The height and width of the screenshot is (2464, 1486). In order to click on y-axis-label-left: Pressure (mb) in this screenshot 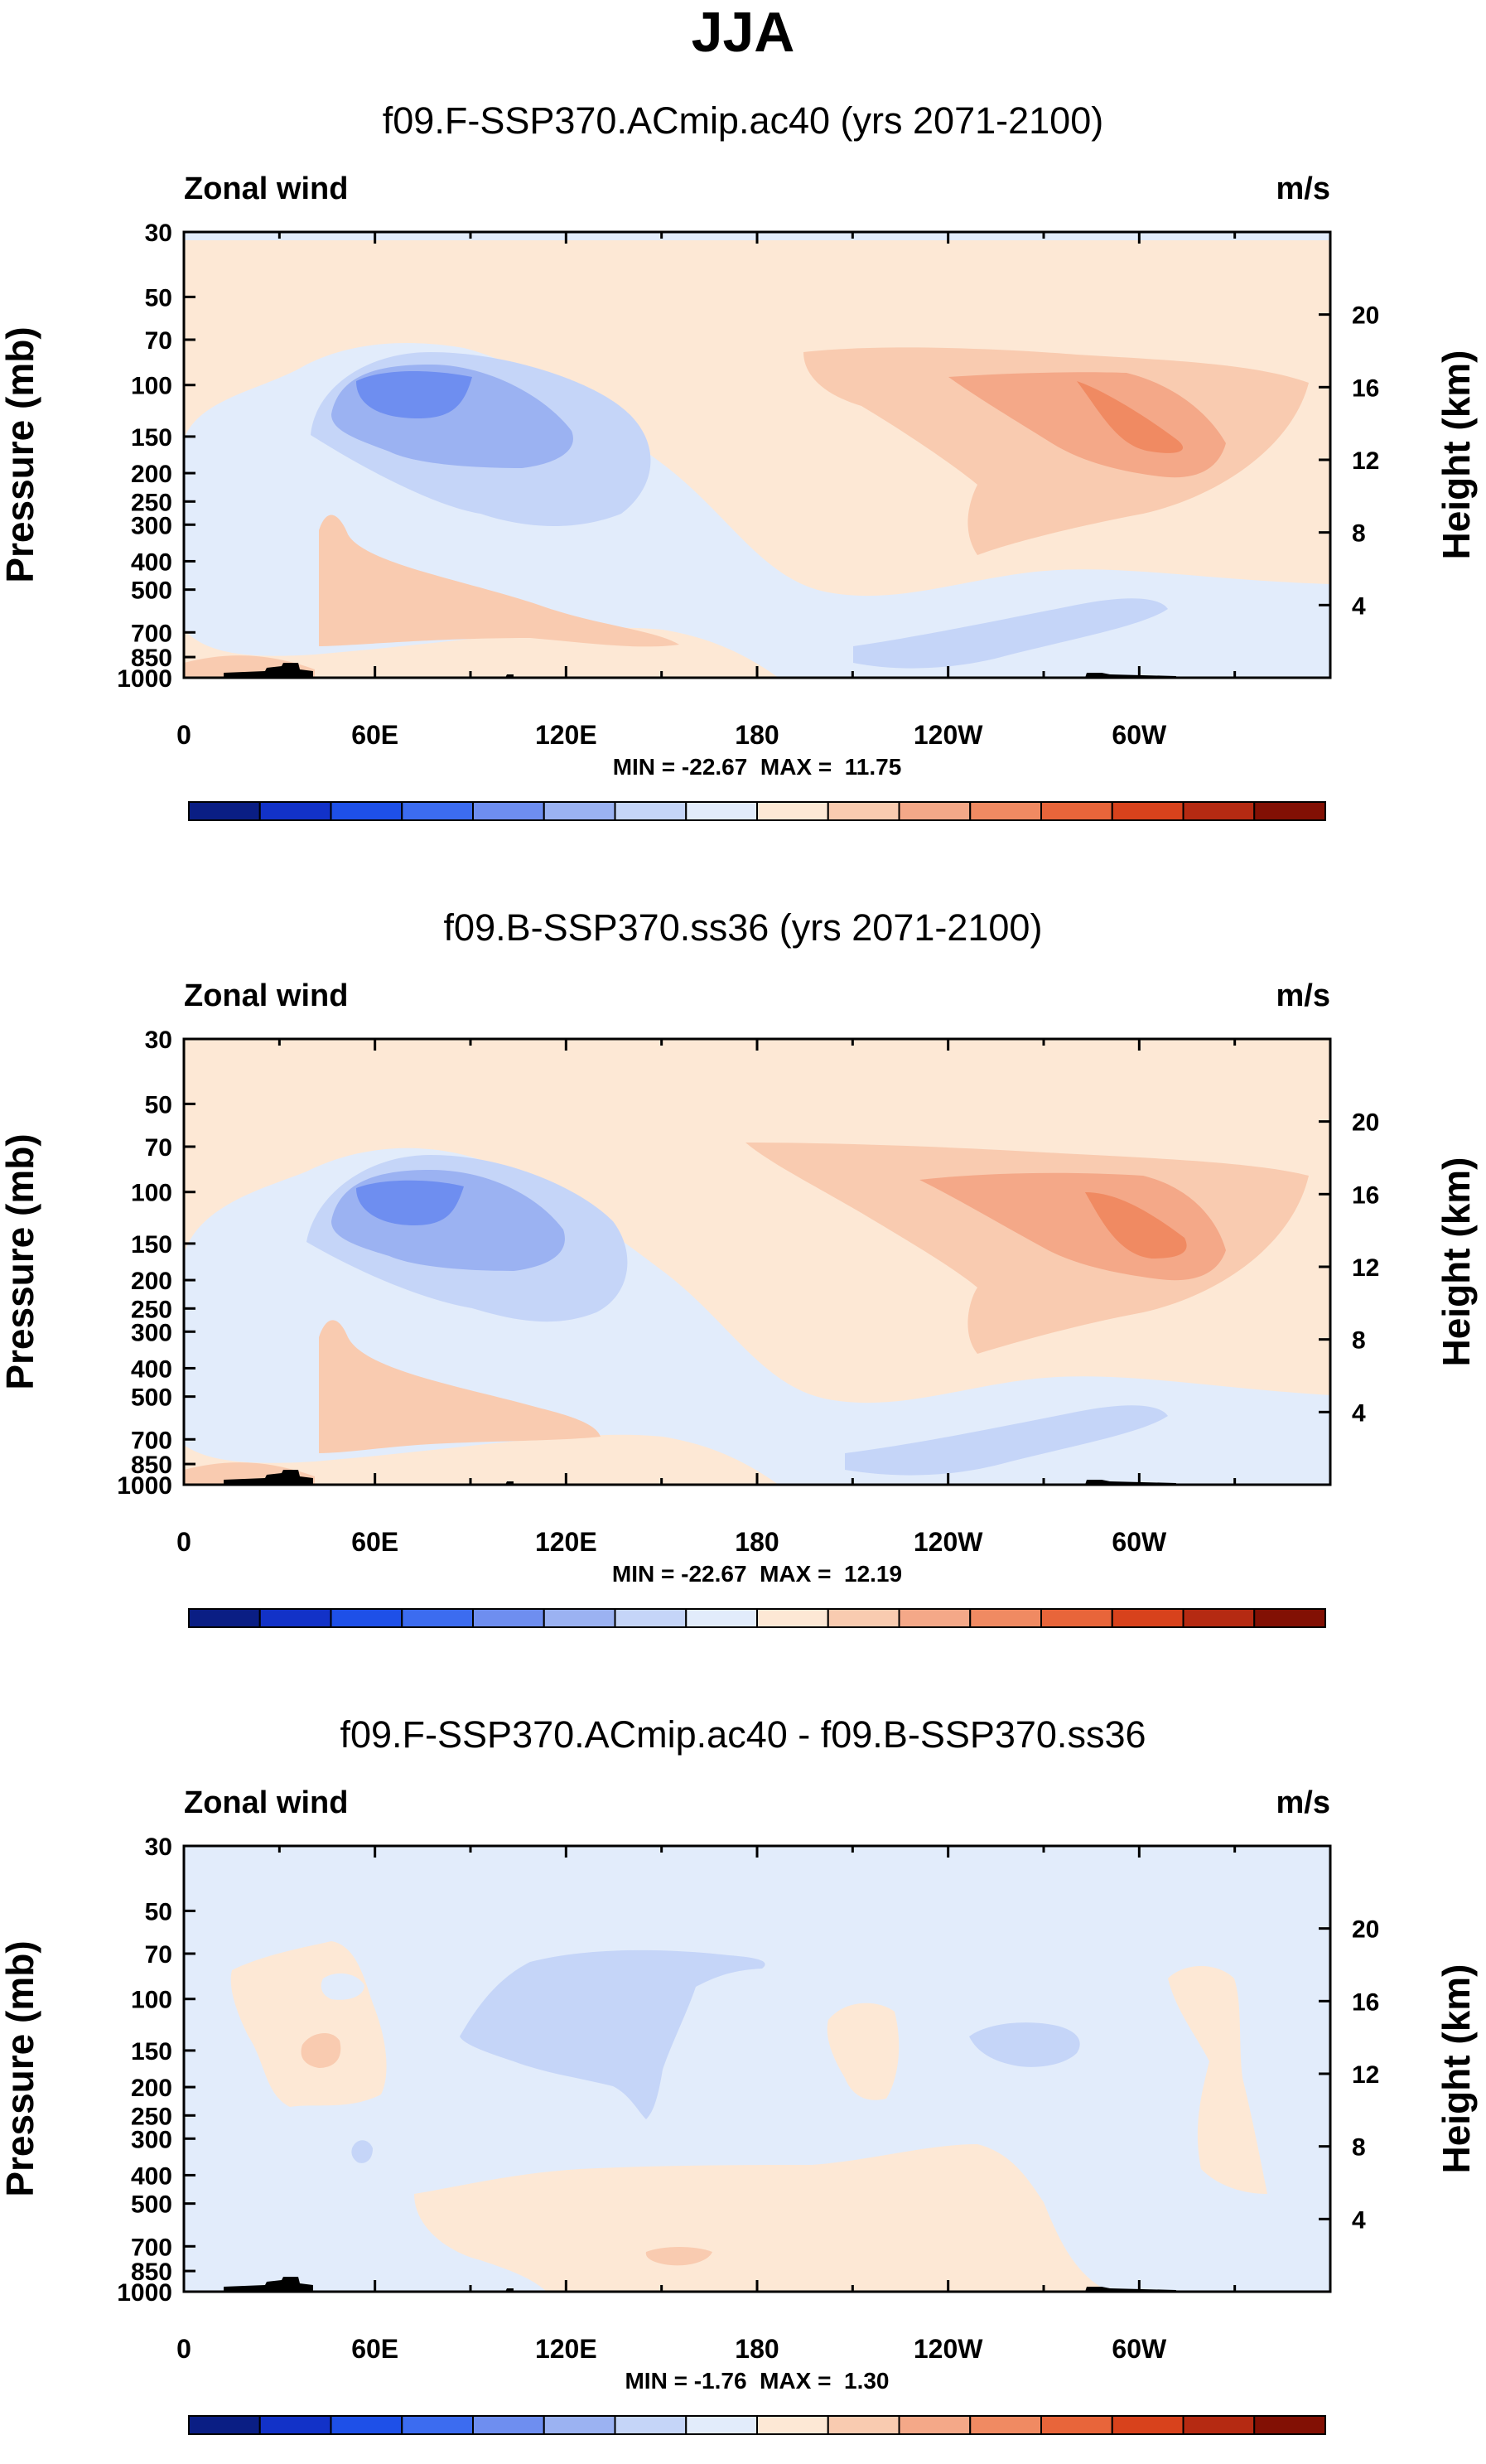, I will do `click(20, 2068)`.